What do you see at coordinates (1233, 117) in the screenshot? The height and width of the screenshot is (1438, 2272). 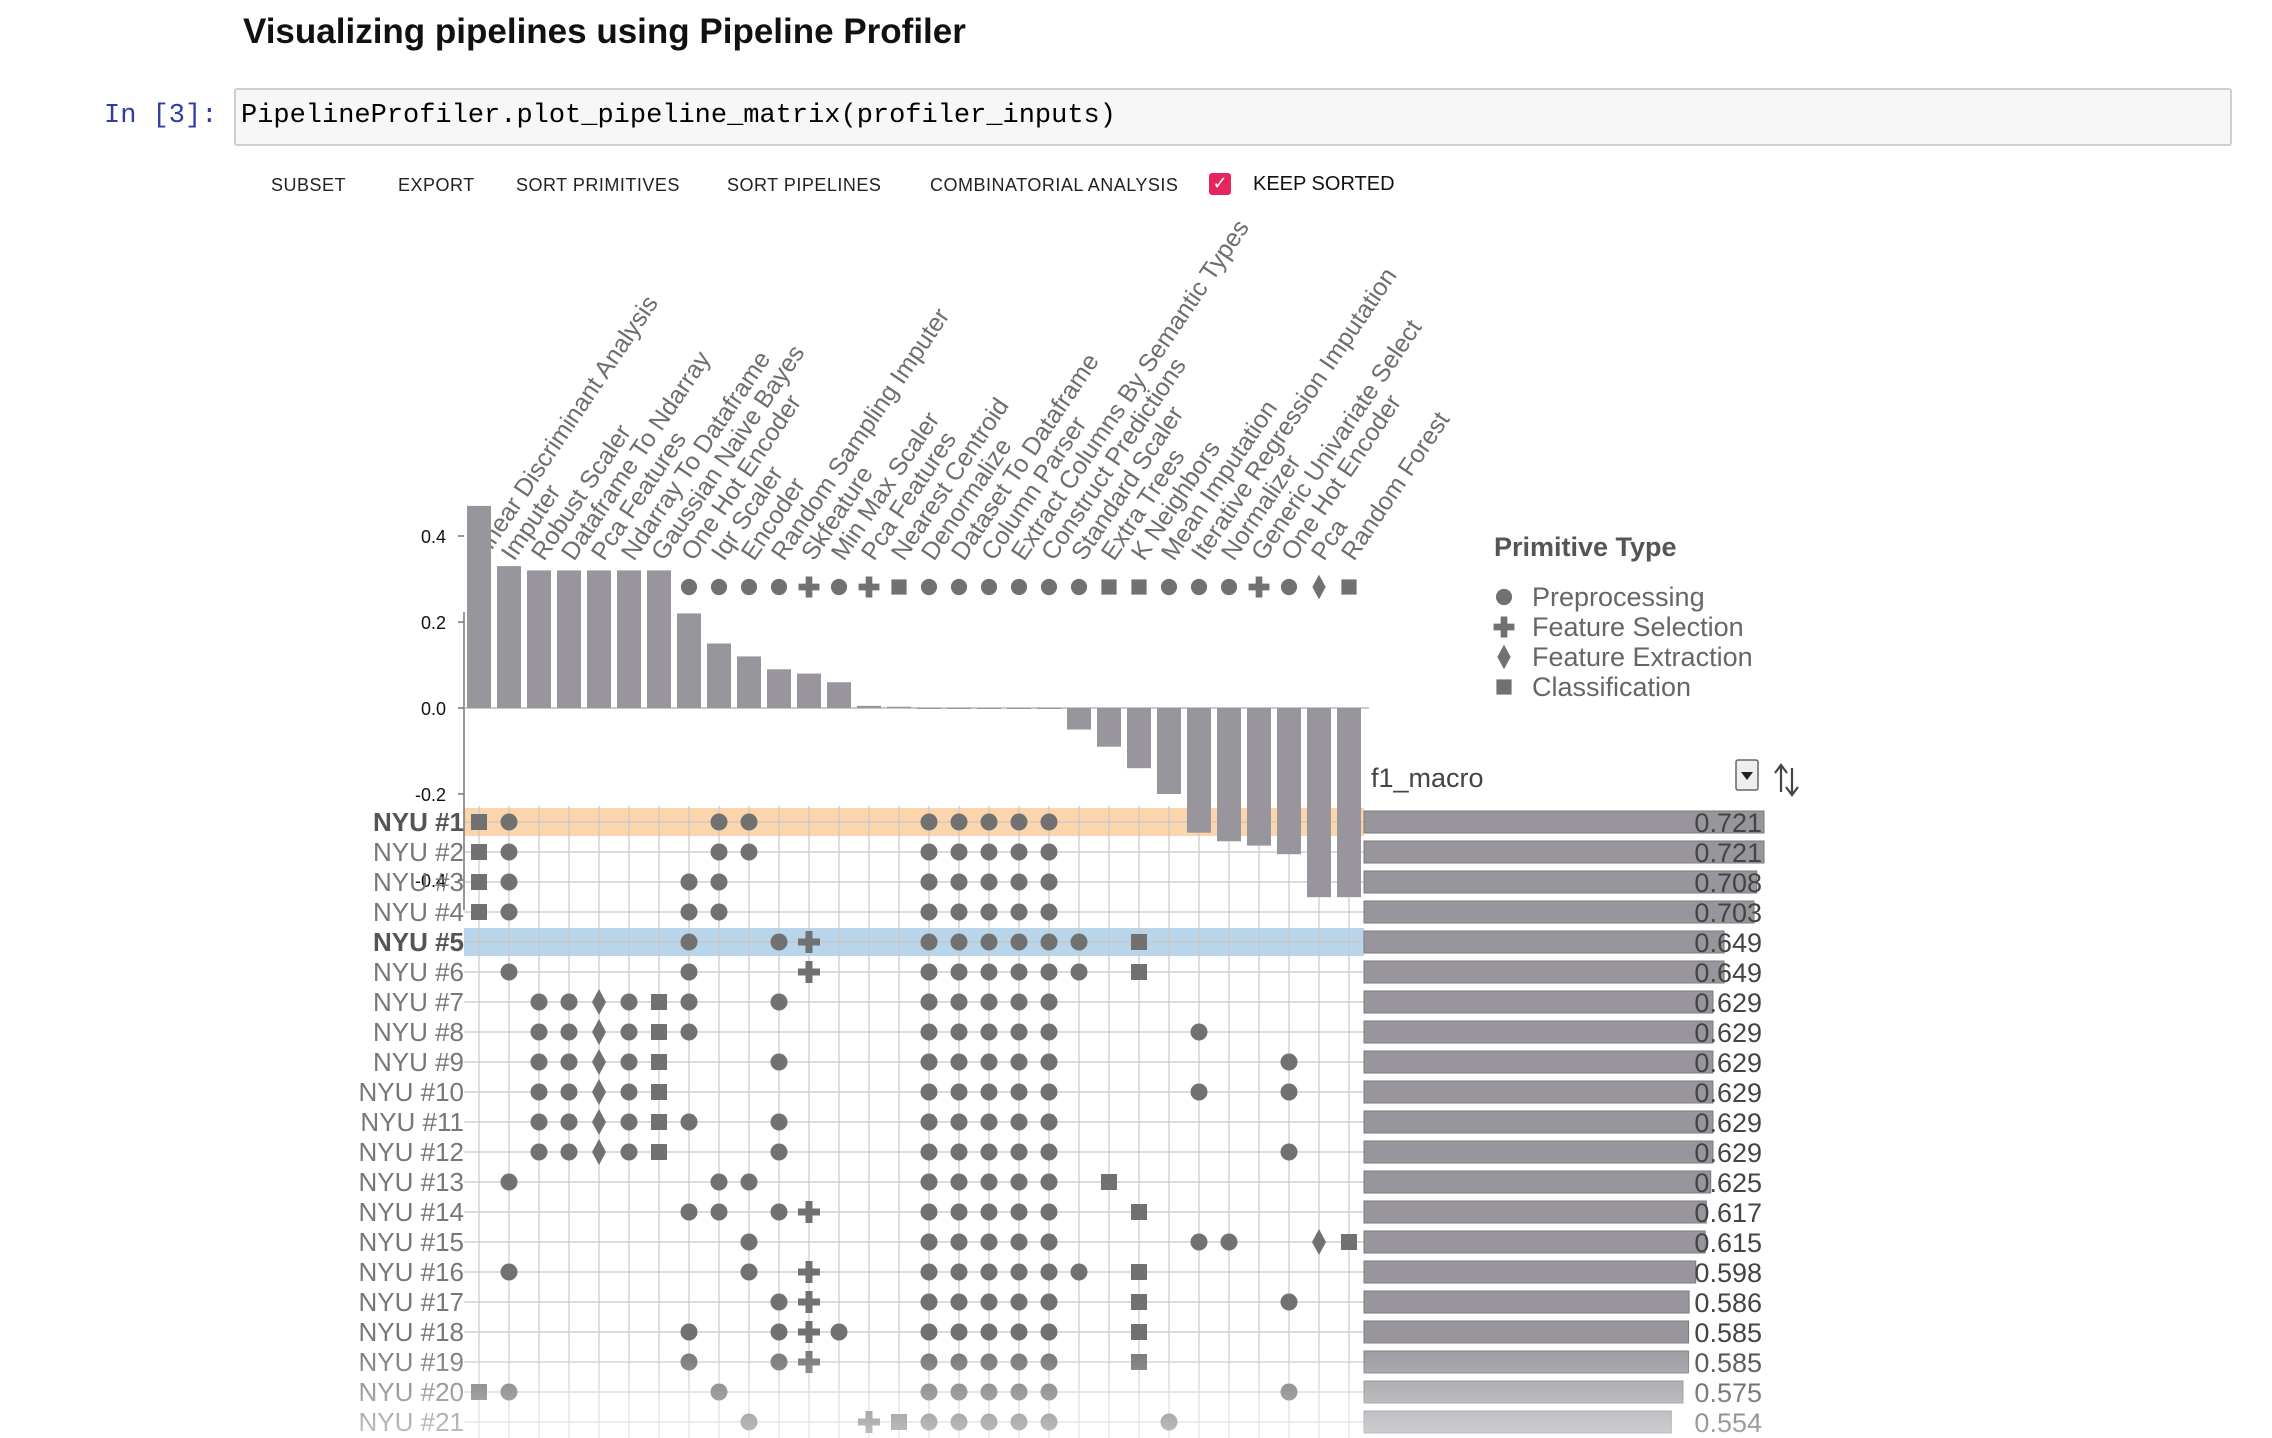 I see `code-cell` at bounding box center [1233, 117].